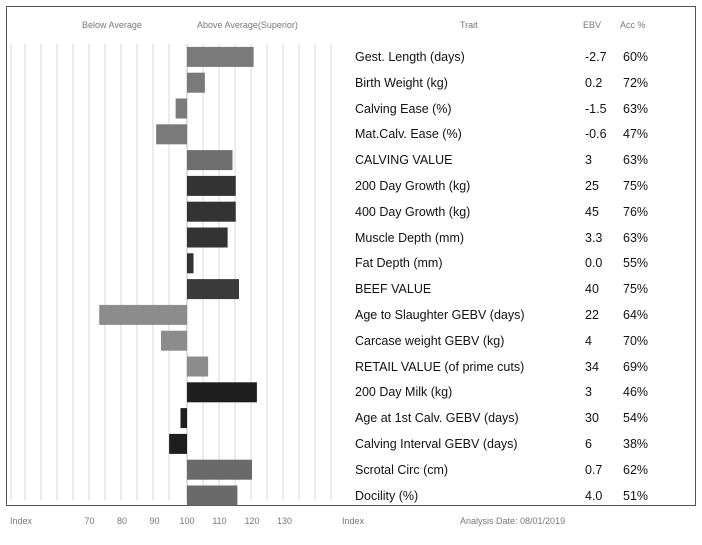 The image size is (702, 545). Describe the element at coordinates (596, 108) in the screenshot. I see `ebv-value: -1.5` at that location.